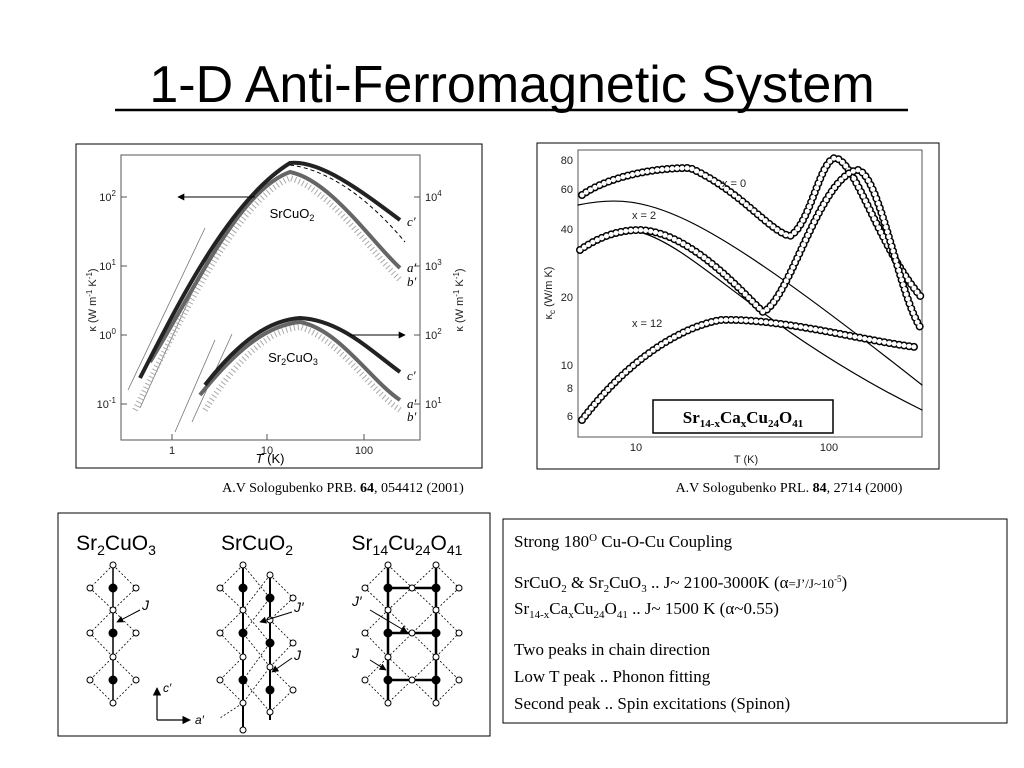 The image size is (1024, 768). I want to click on caption: A.V Sologubenko PRB. 64, 054412 (2001), so click(343, 488).